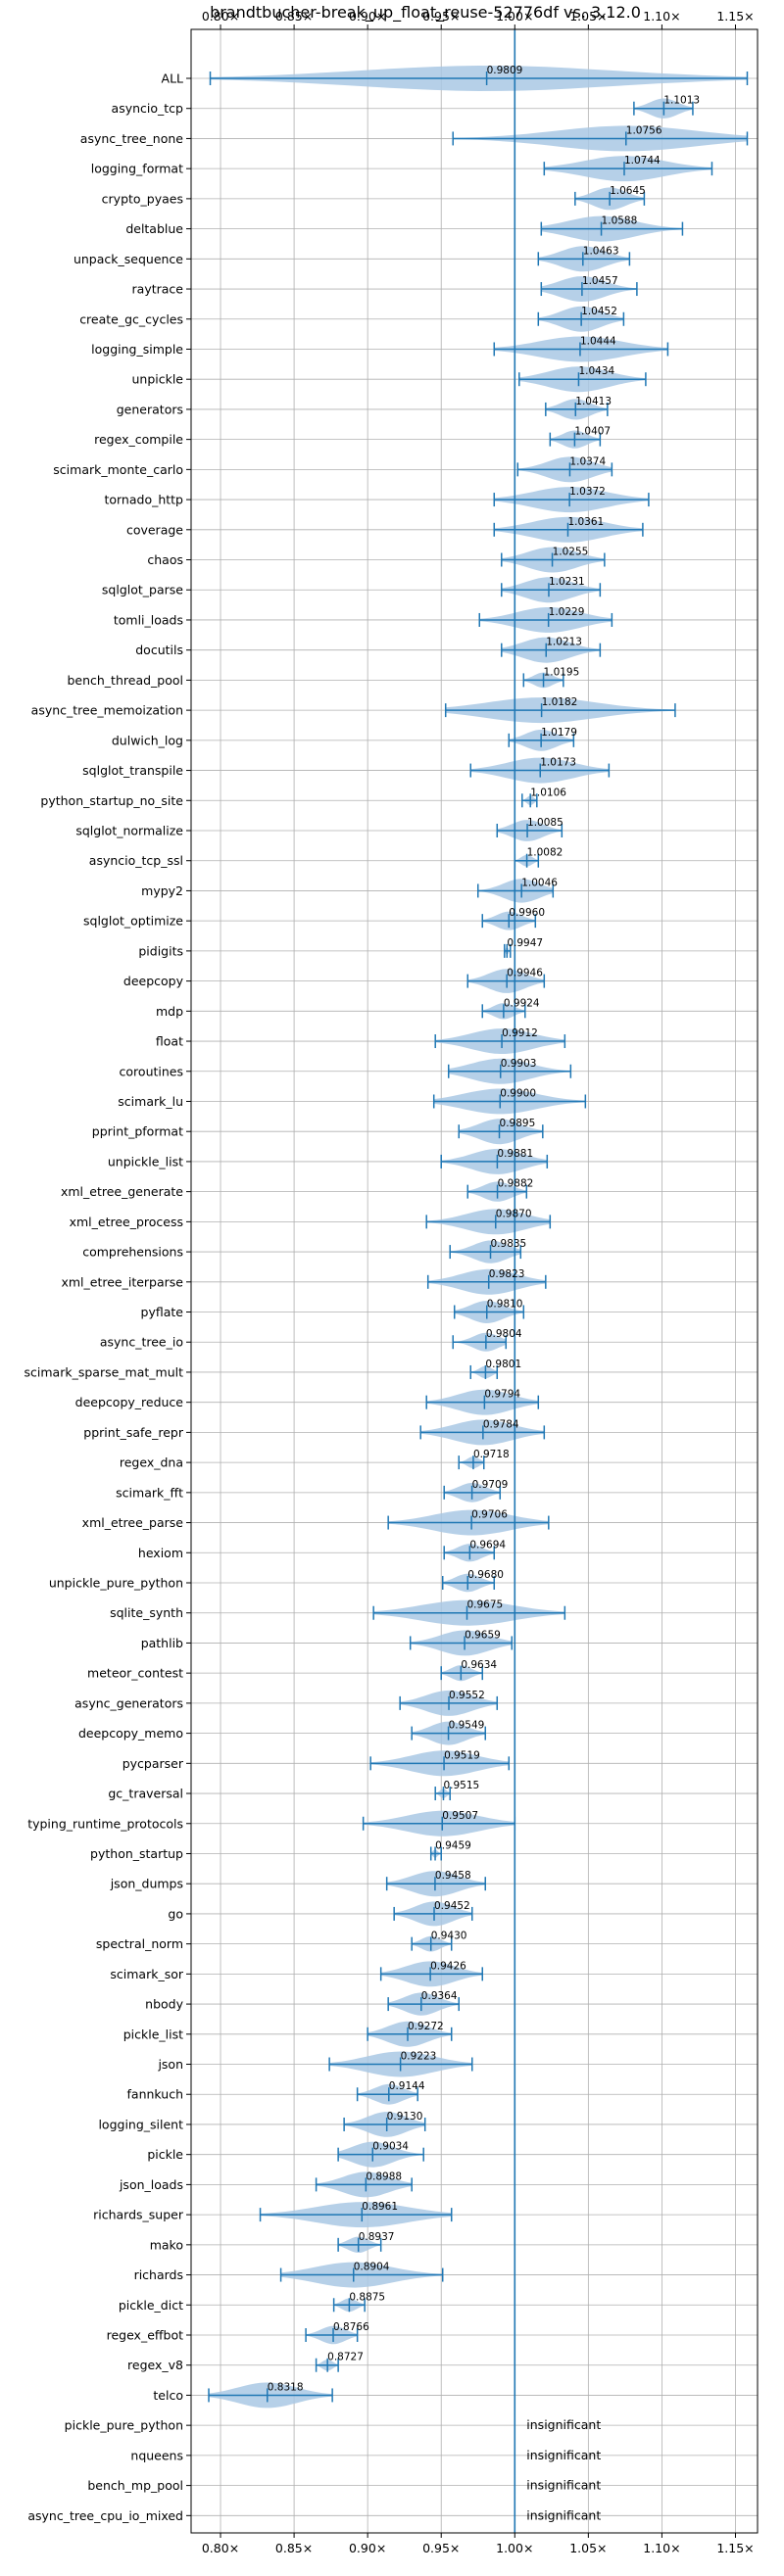 The width and height of the screenshot is (784, 2576). What do you see at coordinates (155, 2365) in the screenshot?
I see `category-label: regex_v8` at bounding box center [155, 2365].